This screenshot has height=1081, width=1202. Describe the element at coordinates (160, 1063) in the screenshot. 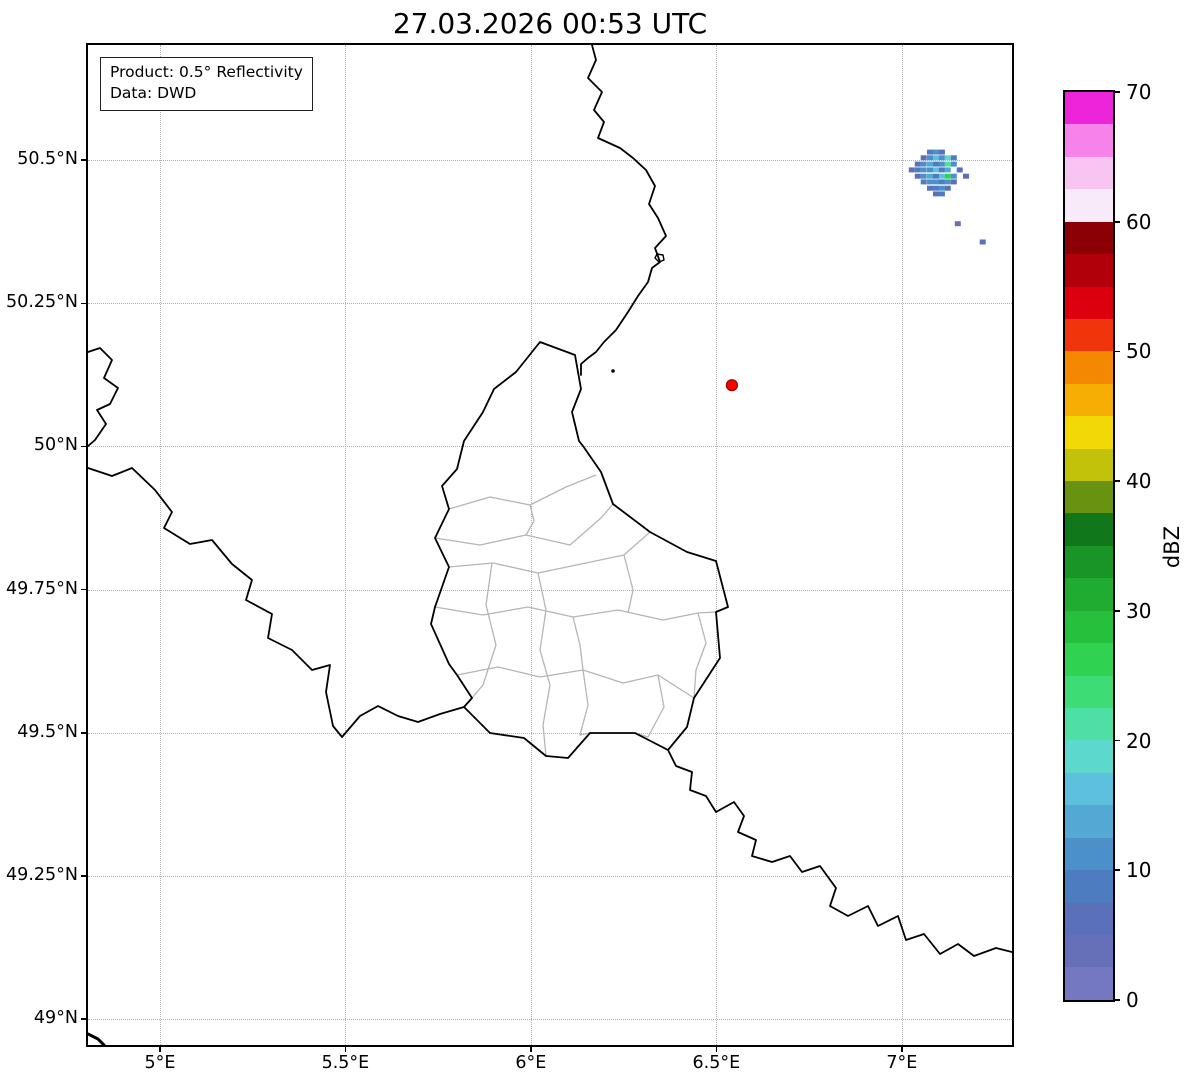

I see `x-tick-label: 5°E` at that location.